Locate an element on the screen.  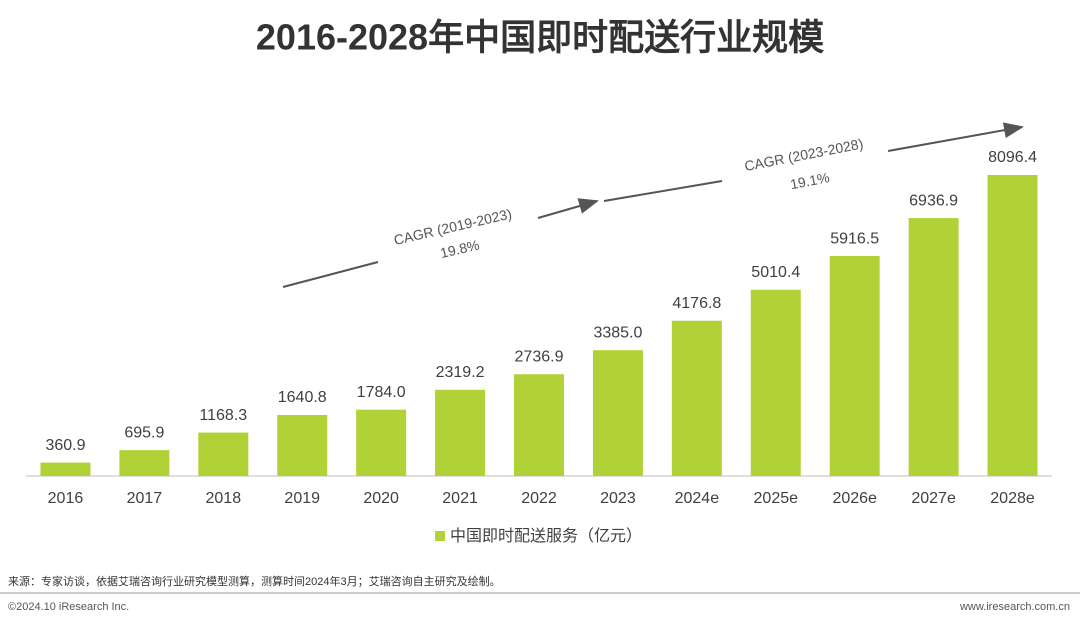
chart-title: 2016-2028年中国即时配送行业规模 is located at coordinates (540, 37).